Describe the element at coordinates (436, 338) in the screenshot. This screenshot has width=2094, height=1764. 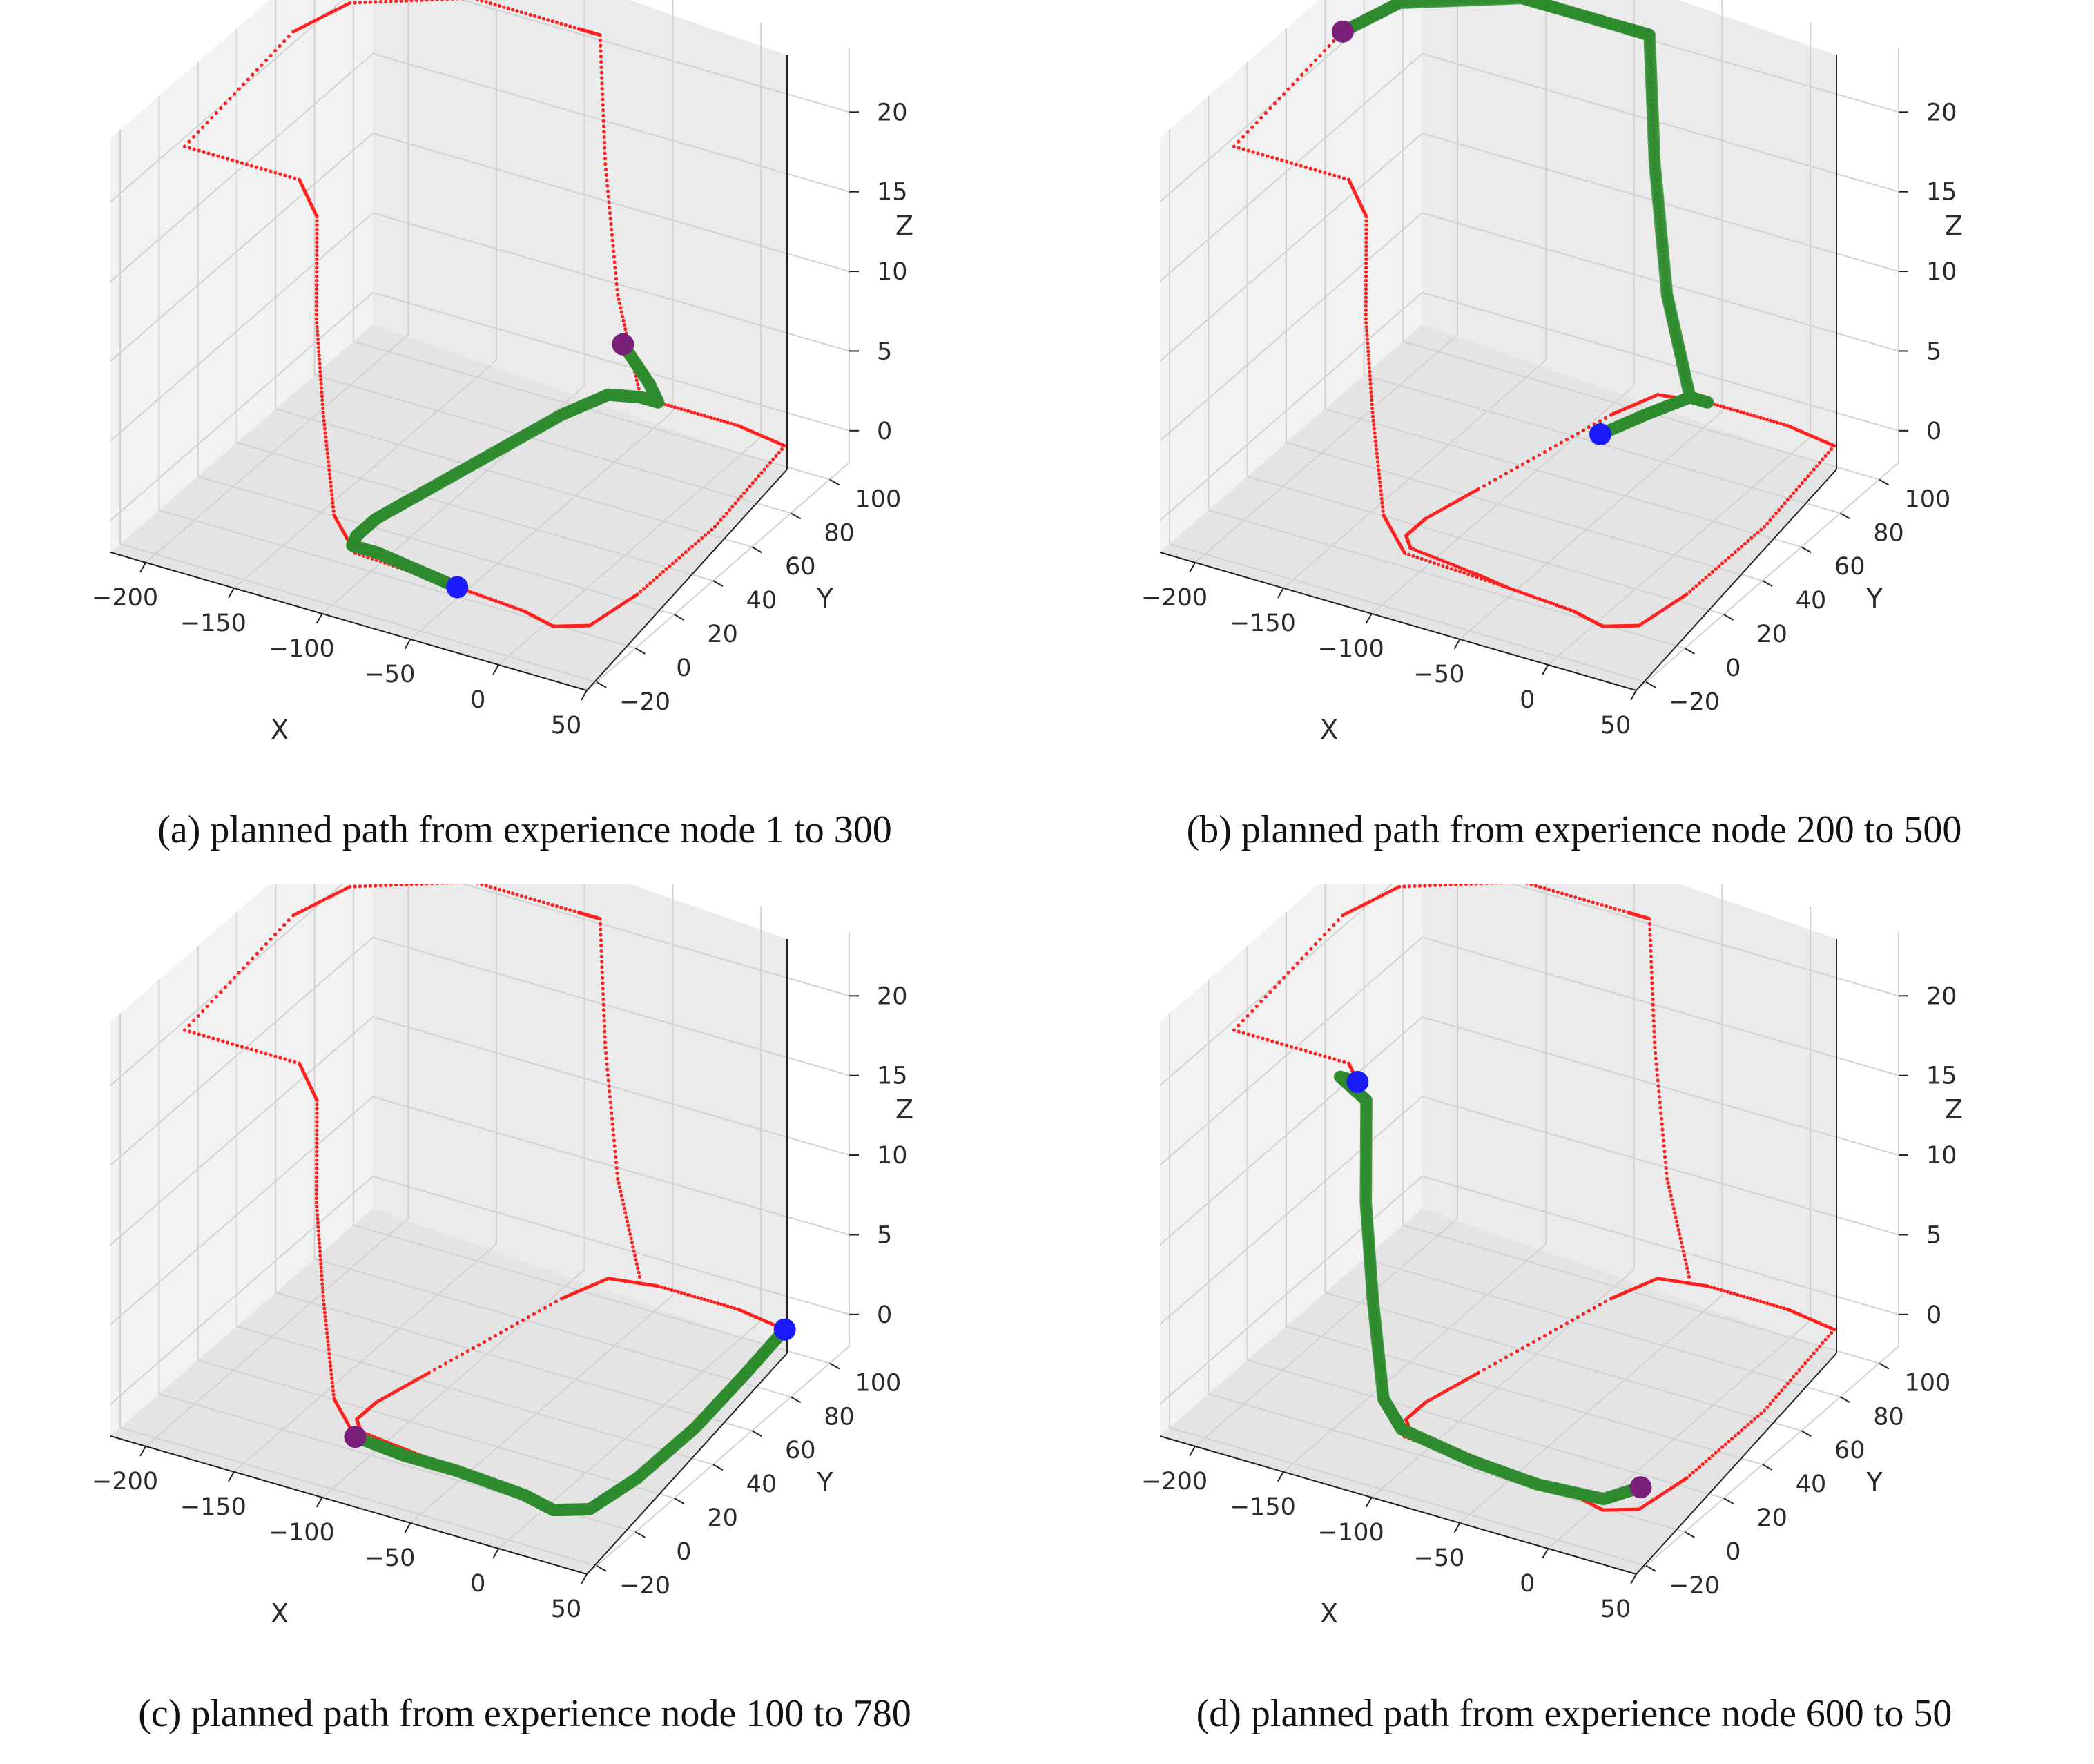
I see `grid-y` at that location.